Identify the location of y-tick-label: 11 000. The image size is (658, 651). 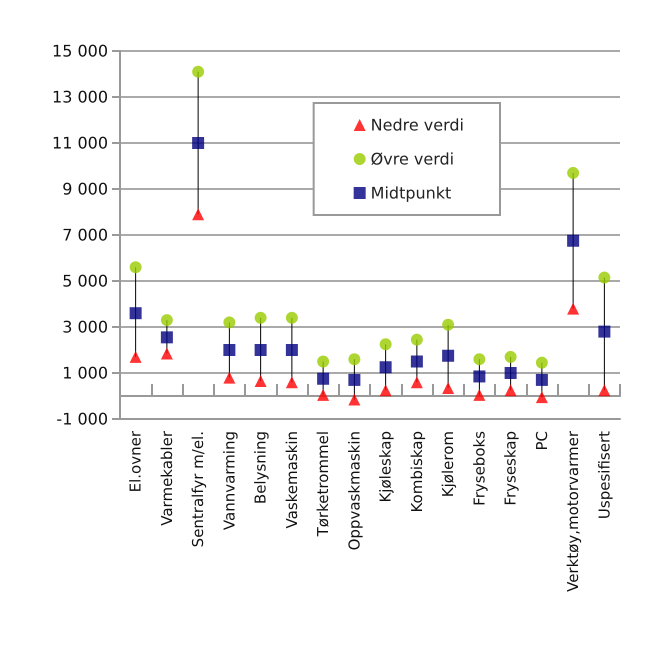
(80, 143).